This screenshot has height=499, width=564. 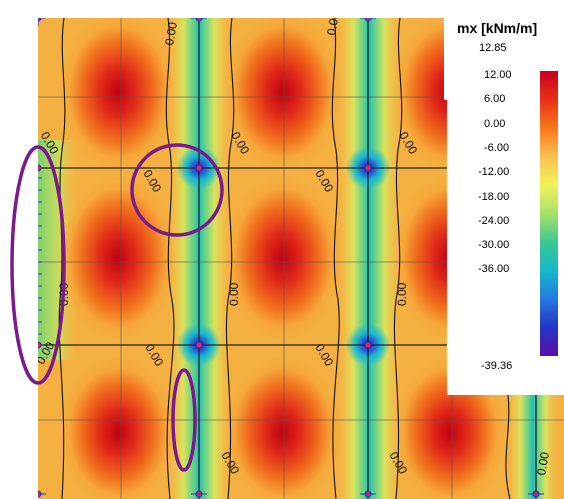 What do you see at coordinates (498, 75) in the screenshot?
I see `legend-tick-label: 12.00` at bounding box center [498, 75].